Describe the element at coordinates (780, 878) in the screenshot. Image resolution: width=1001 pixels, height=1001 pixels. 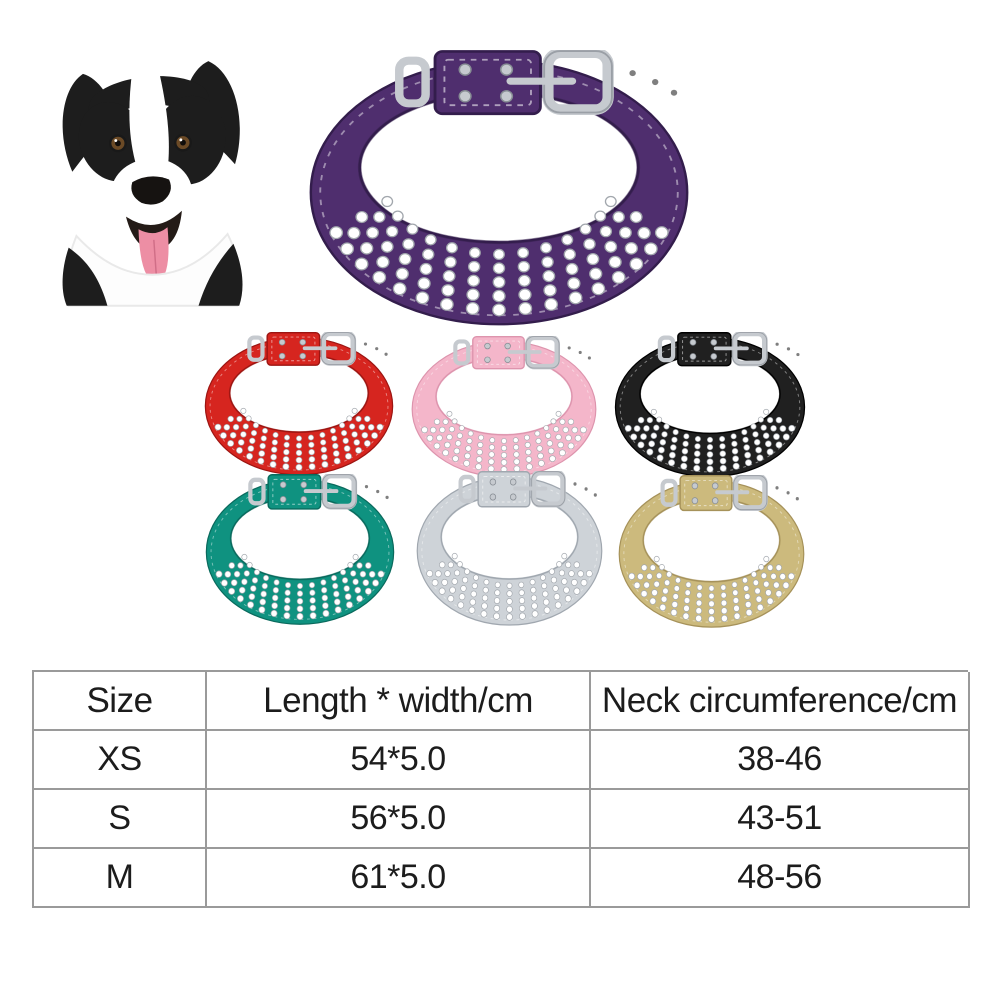
I see `cell-m-neck: 48-56` at that location.